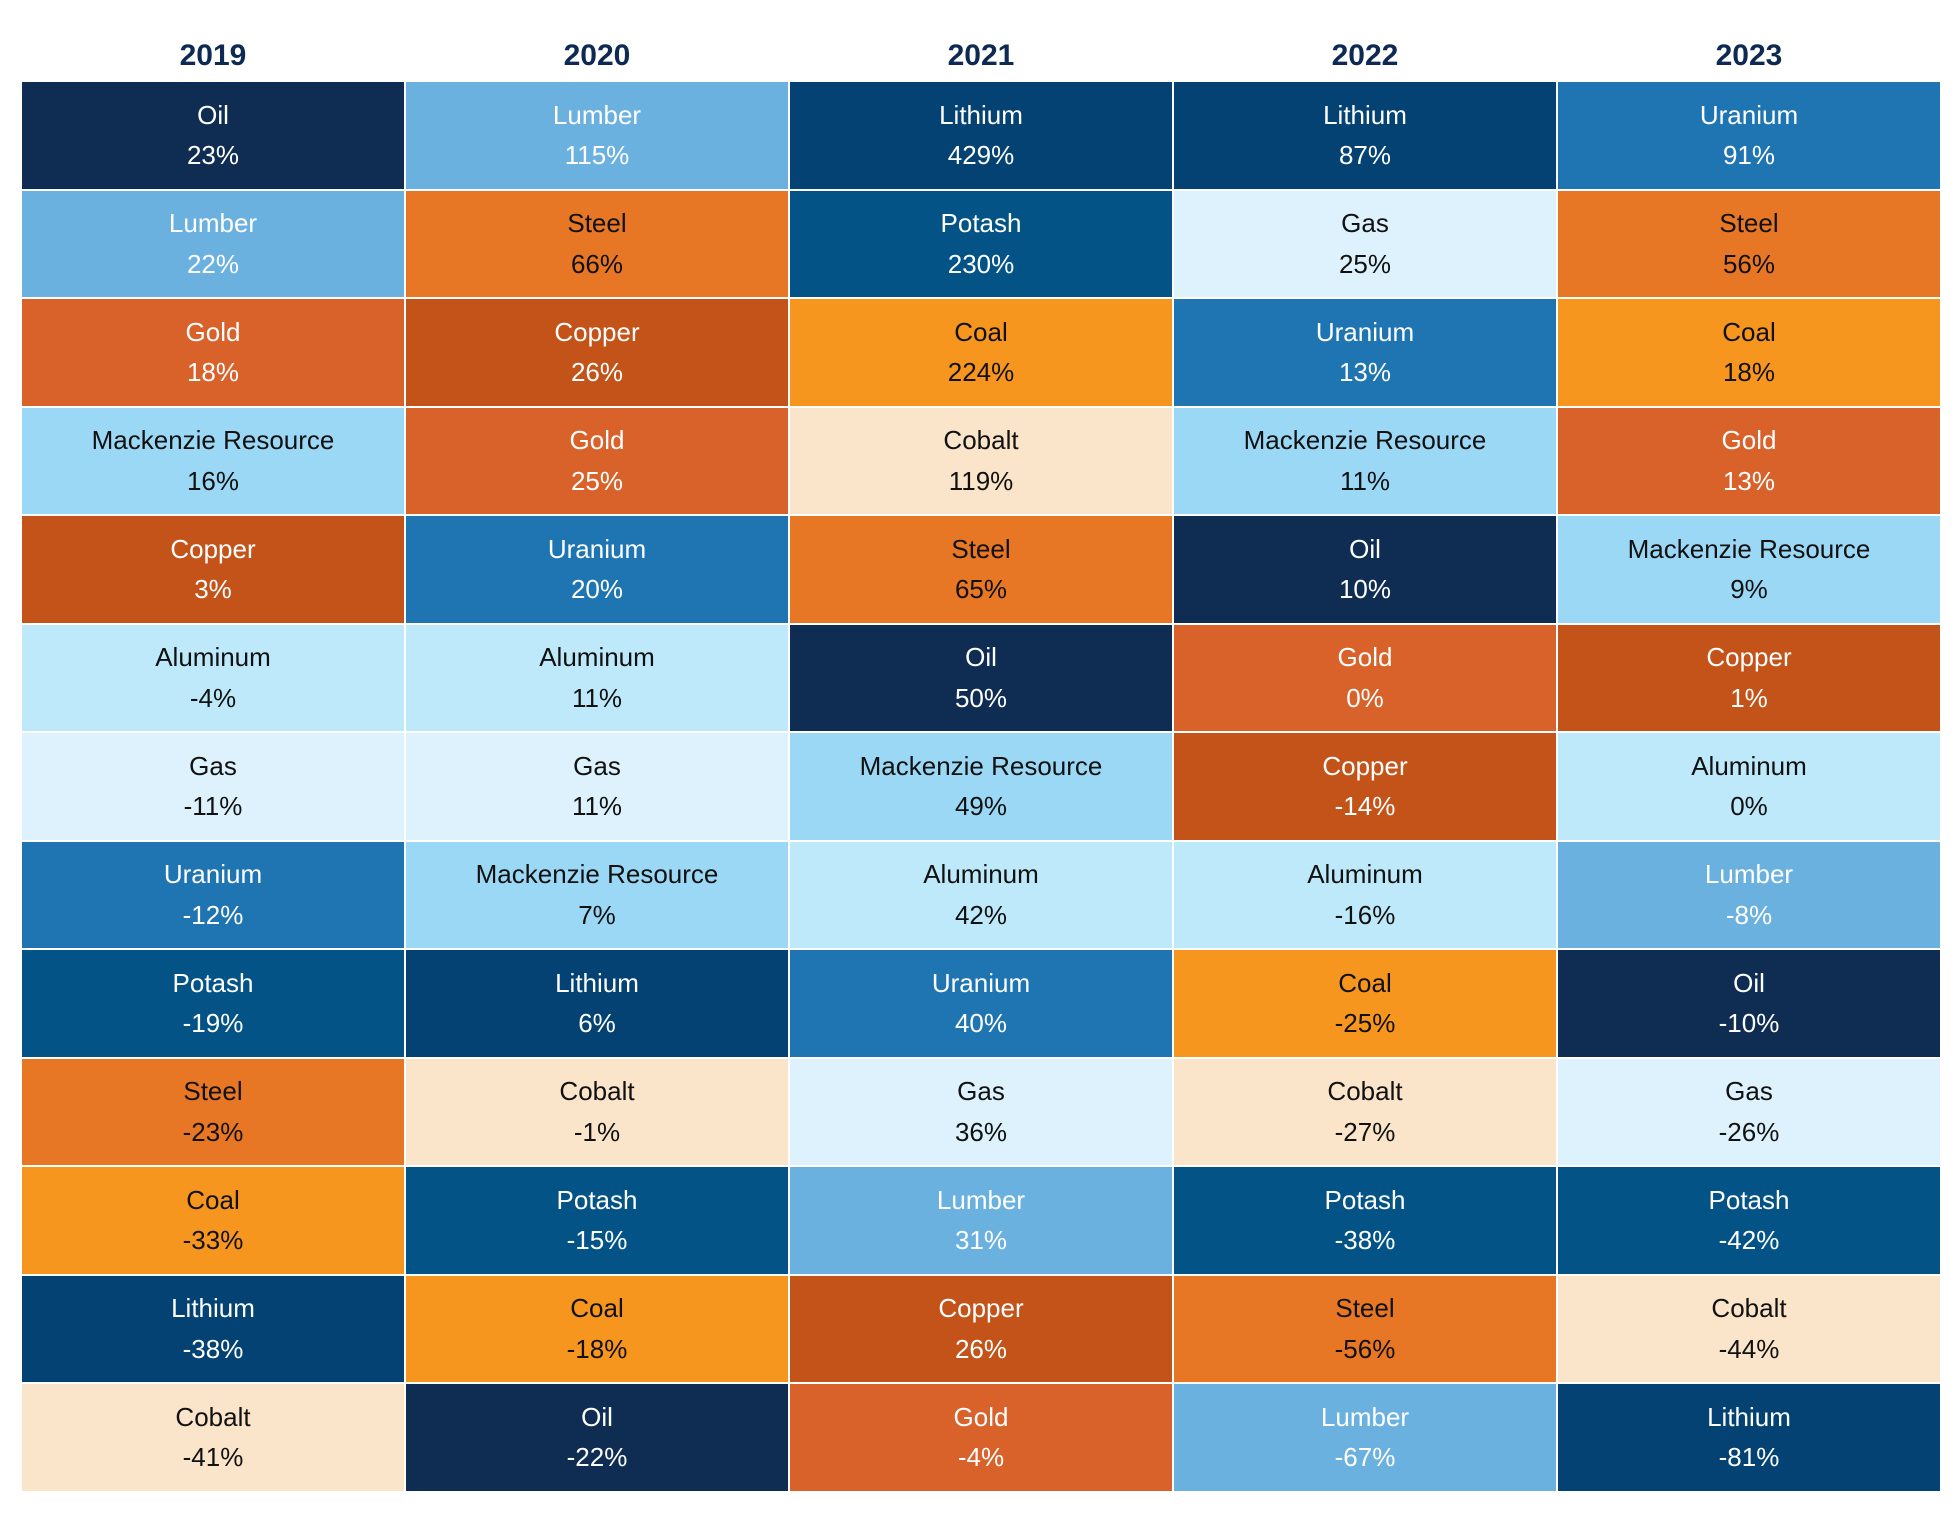 This screenshot has width=1958, height=1521. I want to click on commodity-cell: Lithium -38%, so click(213, 1328).